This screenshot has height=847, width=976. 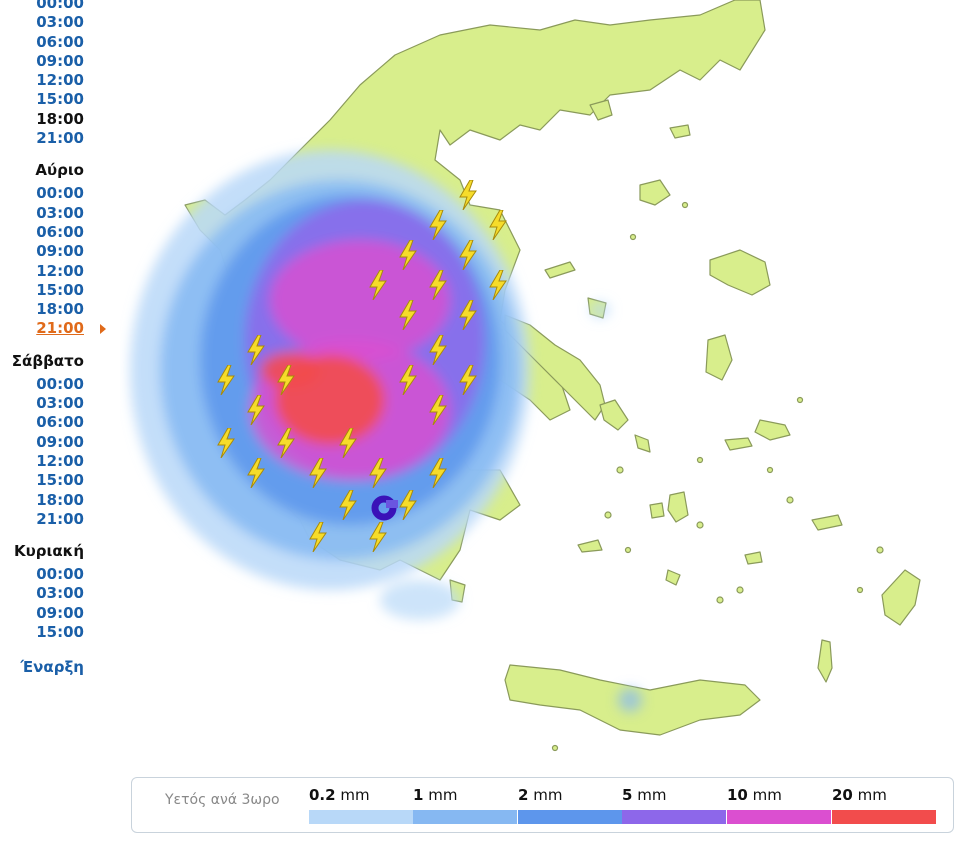 I want to click on legend-item: 0.2 mm, so click(x=361, y=805).